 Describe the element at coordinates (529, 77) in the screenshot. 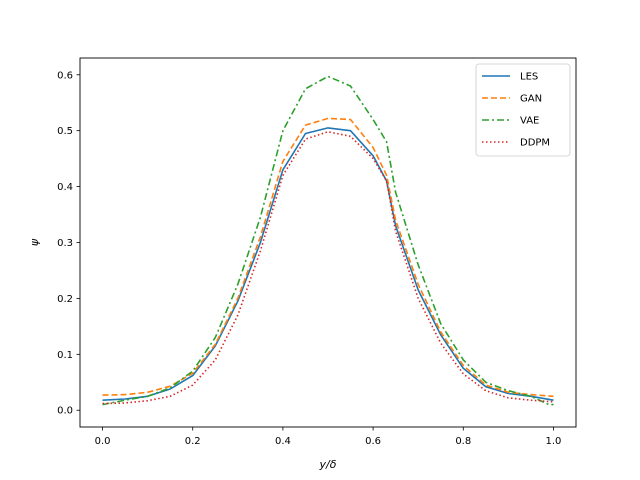

I see `legend-label-les: LES` at that location.